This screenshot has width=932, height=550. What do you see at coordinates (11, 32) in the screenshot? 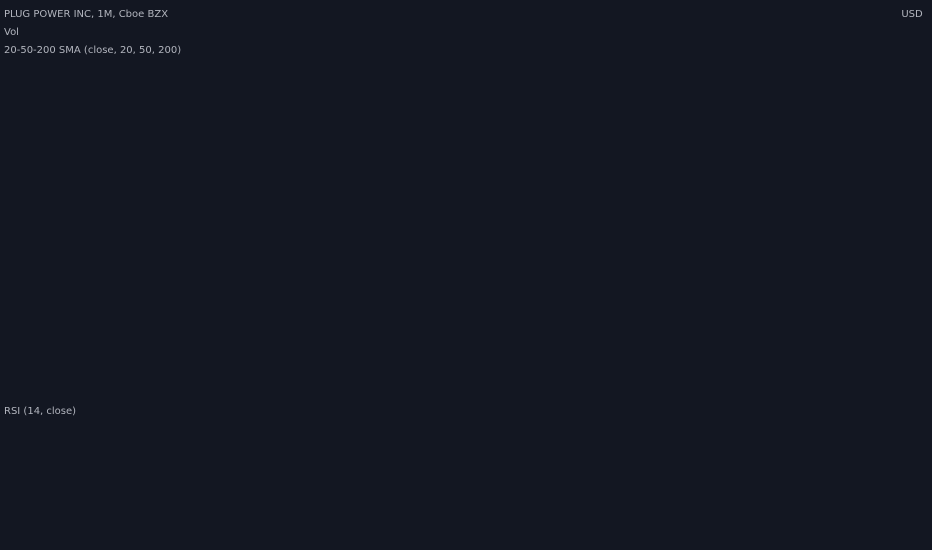
I see `volume-label: Vol` at bounding box center [11, 32].